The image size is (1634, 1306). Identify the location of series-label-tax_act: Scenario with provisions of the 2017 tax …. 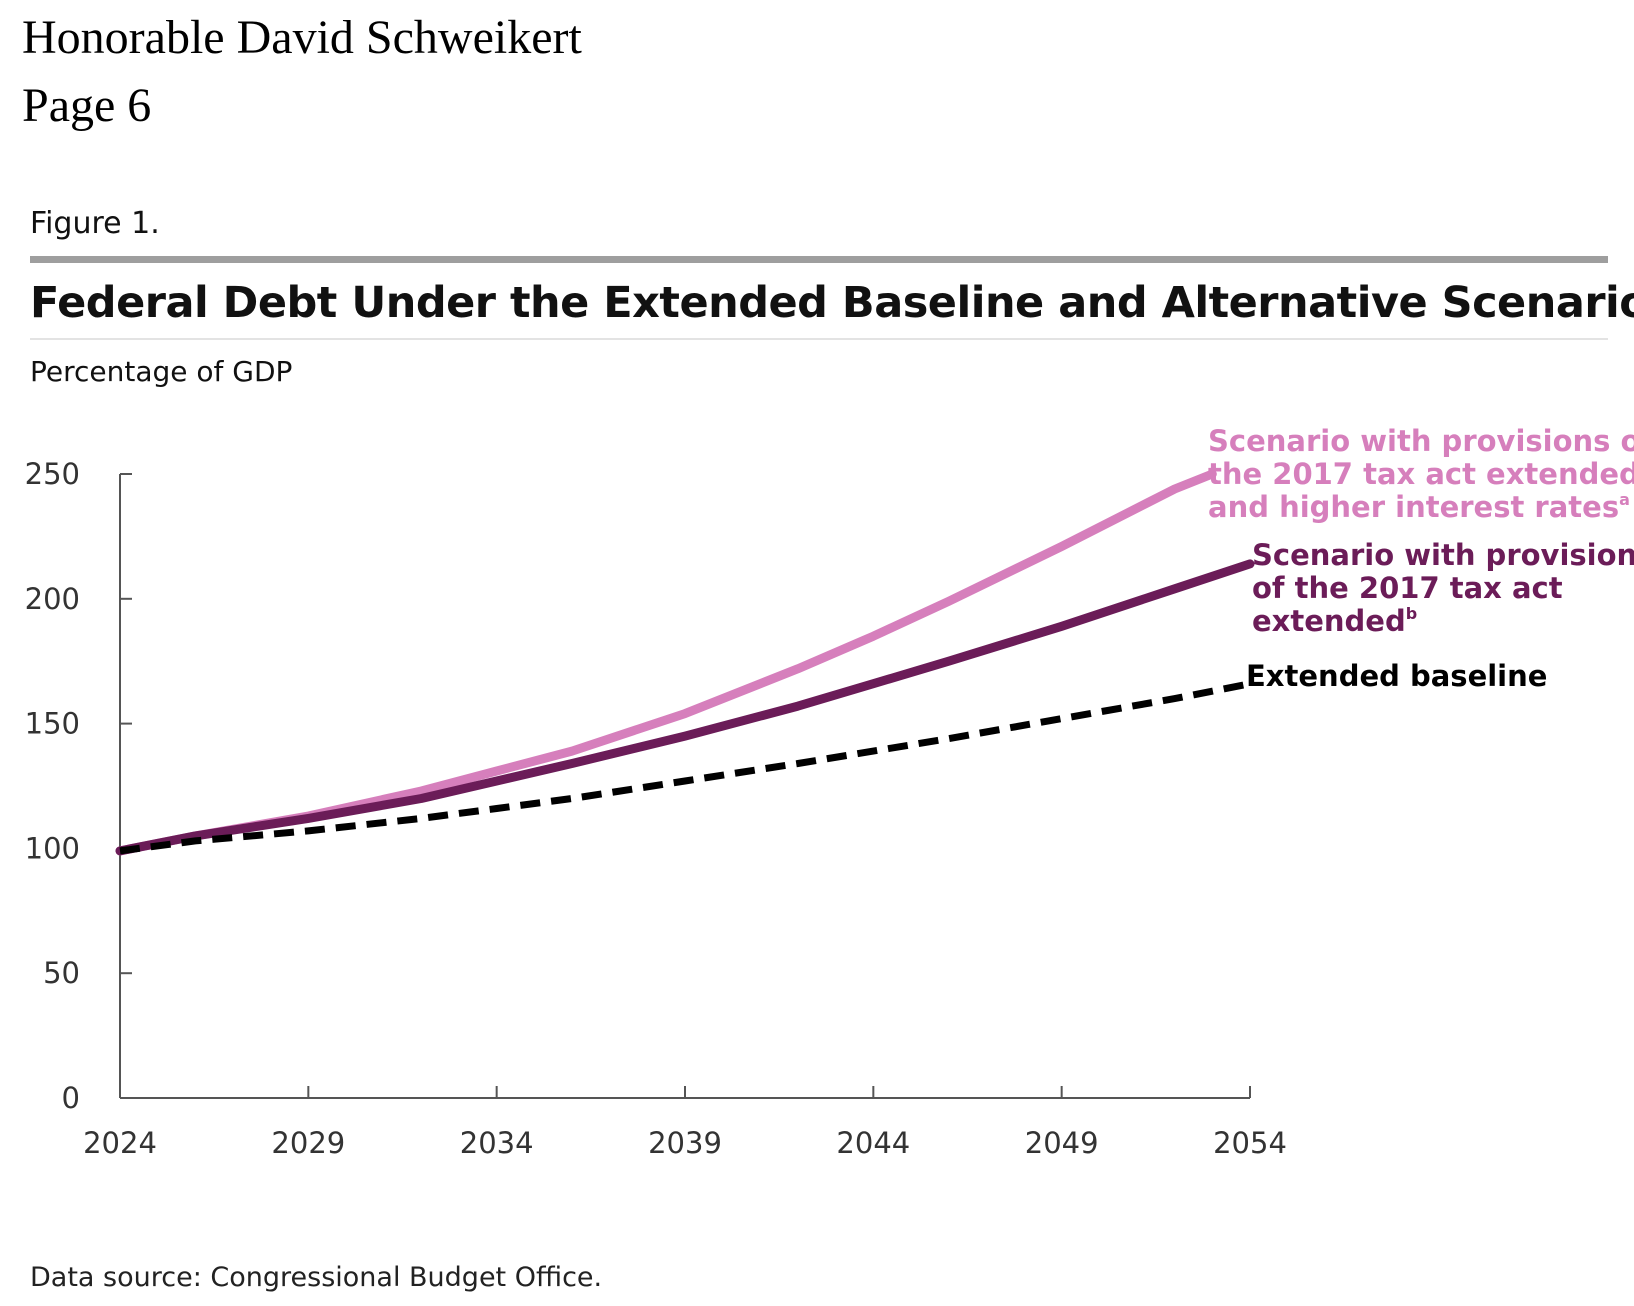
(1443, 588).